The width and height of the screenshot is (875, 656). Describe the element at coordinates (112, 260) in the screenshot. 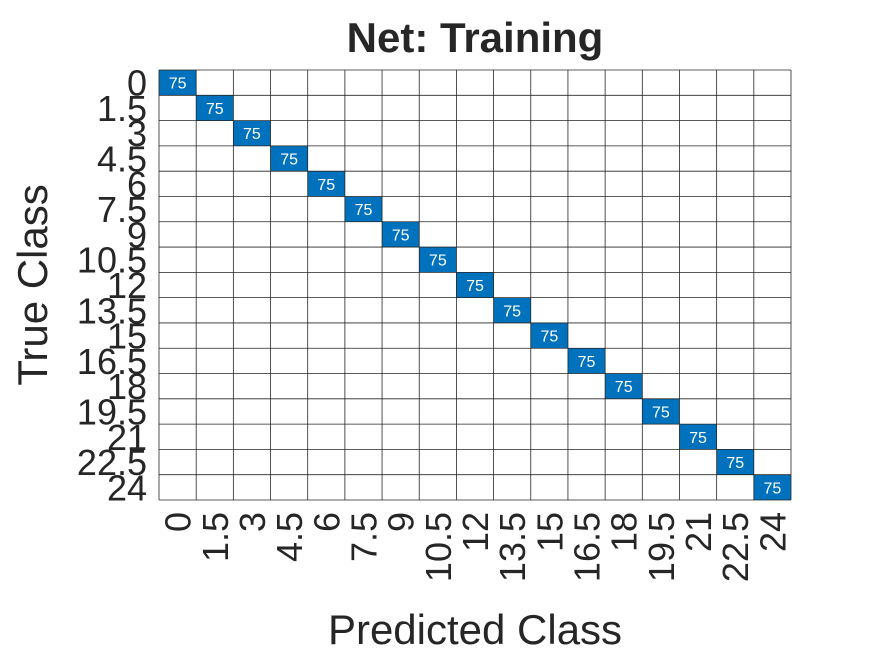

I see `y-tick-label: 10.5` at that location.